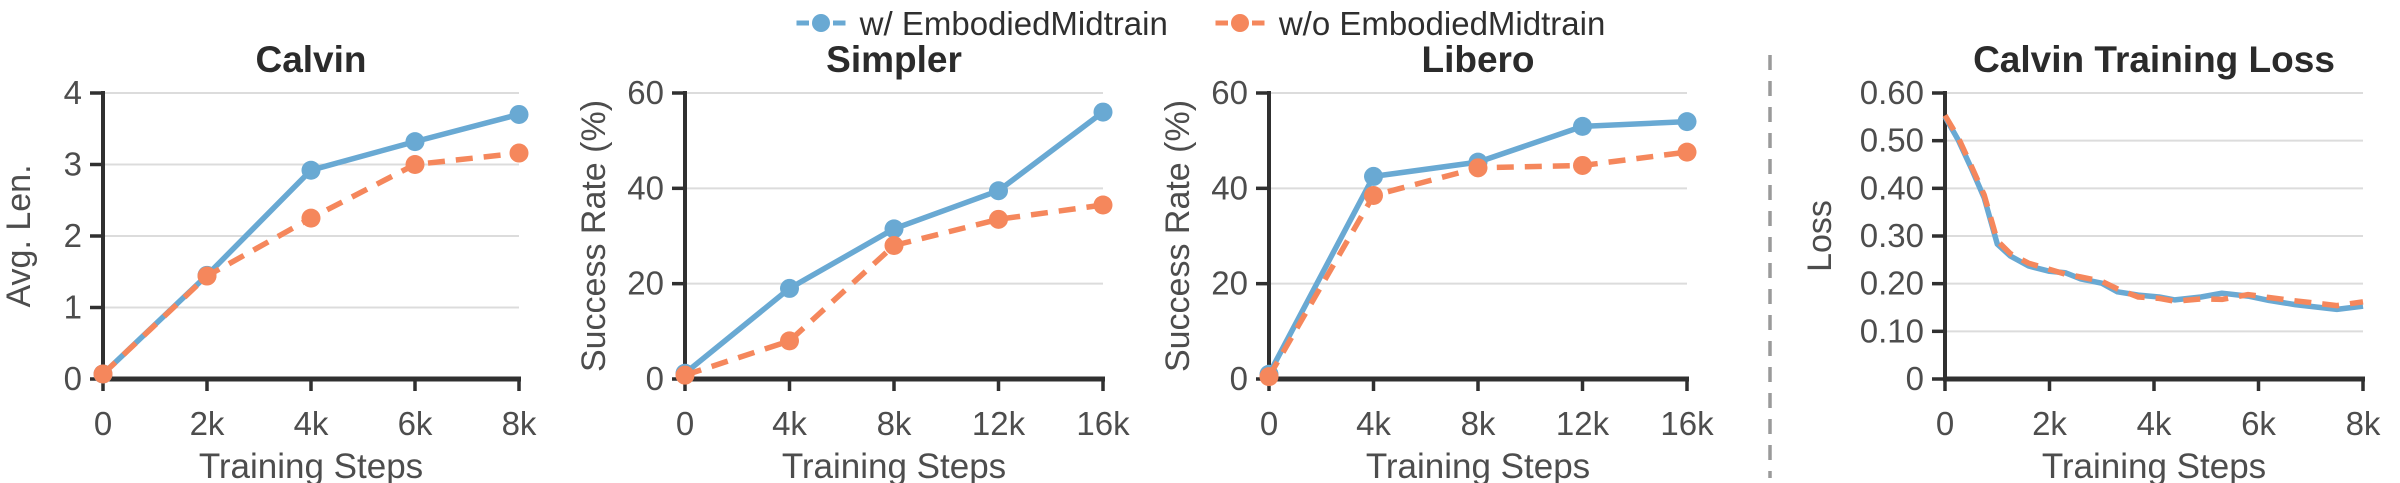 This screenshot has height=483, width=2400. What do you see at coordinates (1892, 92) in the screenshot?
I see `y-tick-label: 0.60` at bounding box center [1892, 92].